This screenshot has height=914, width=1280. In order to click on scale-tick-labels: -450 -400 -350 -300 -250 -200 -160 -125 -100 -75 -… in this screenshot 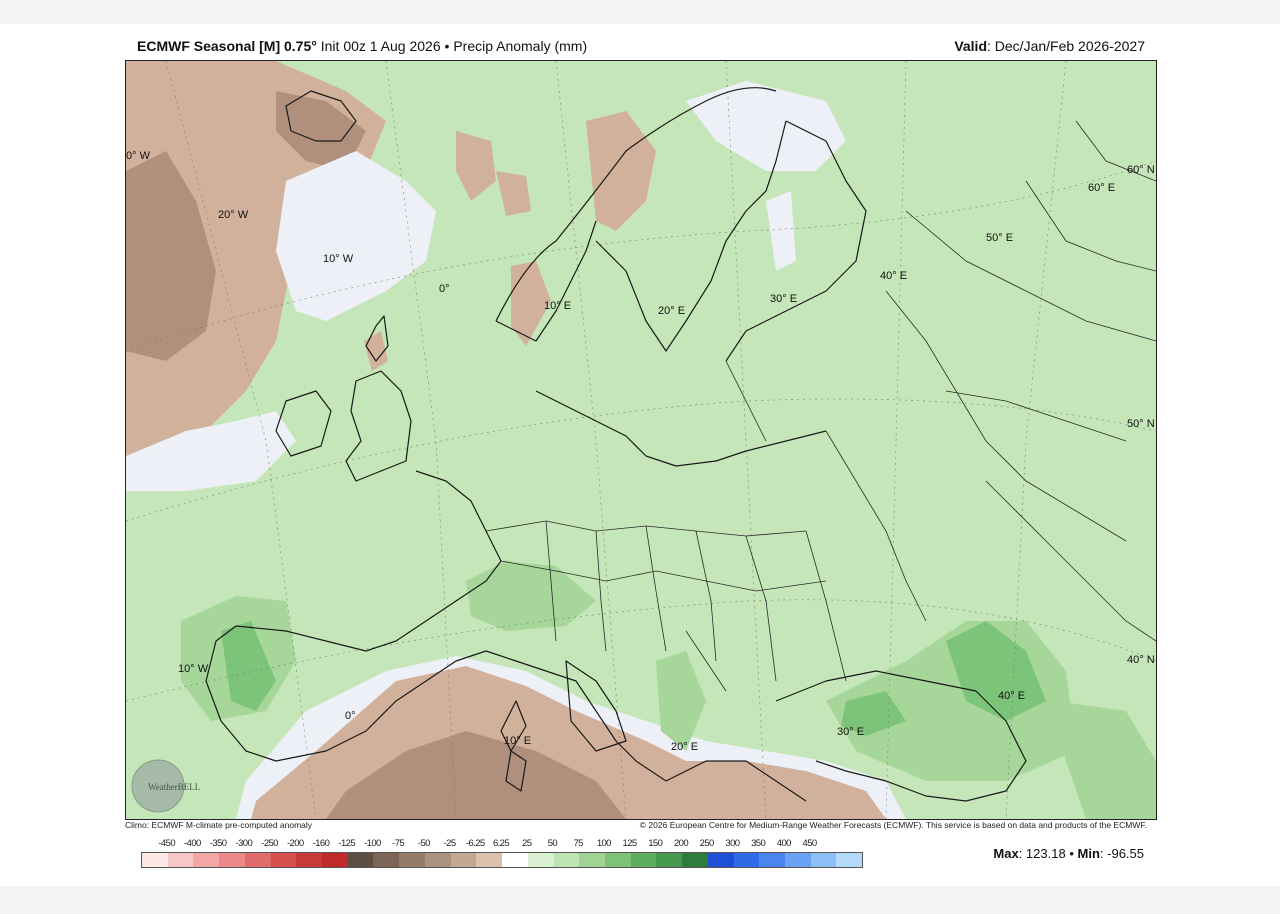, I will do `click(502, 845)`.